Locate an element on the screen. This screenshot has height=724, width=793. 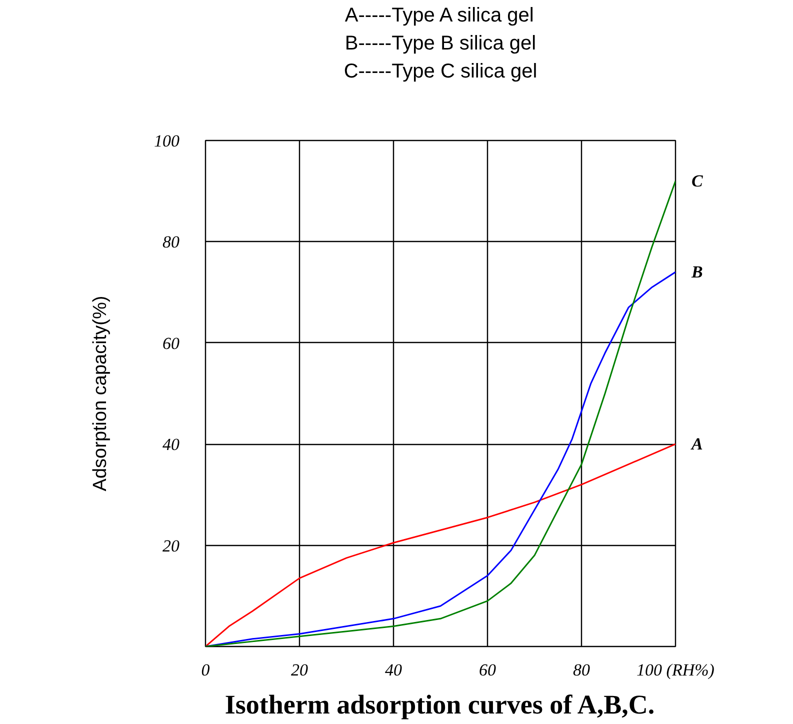
y-tick-label: 20 is located at coordinates (171, 546).